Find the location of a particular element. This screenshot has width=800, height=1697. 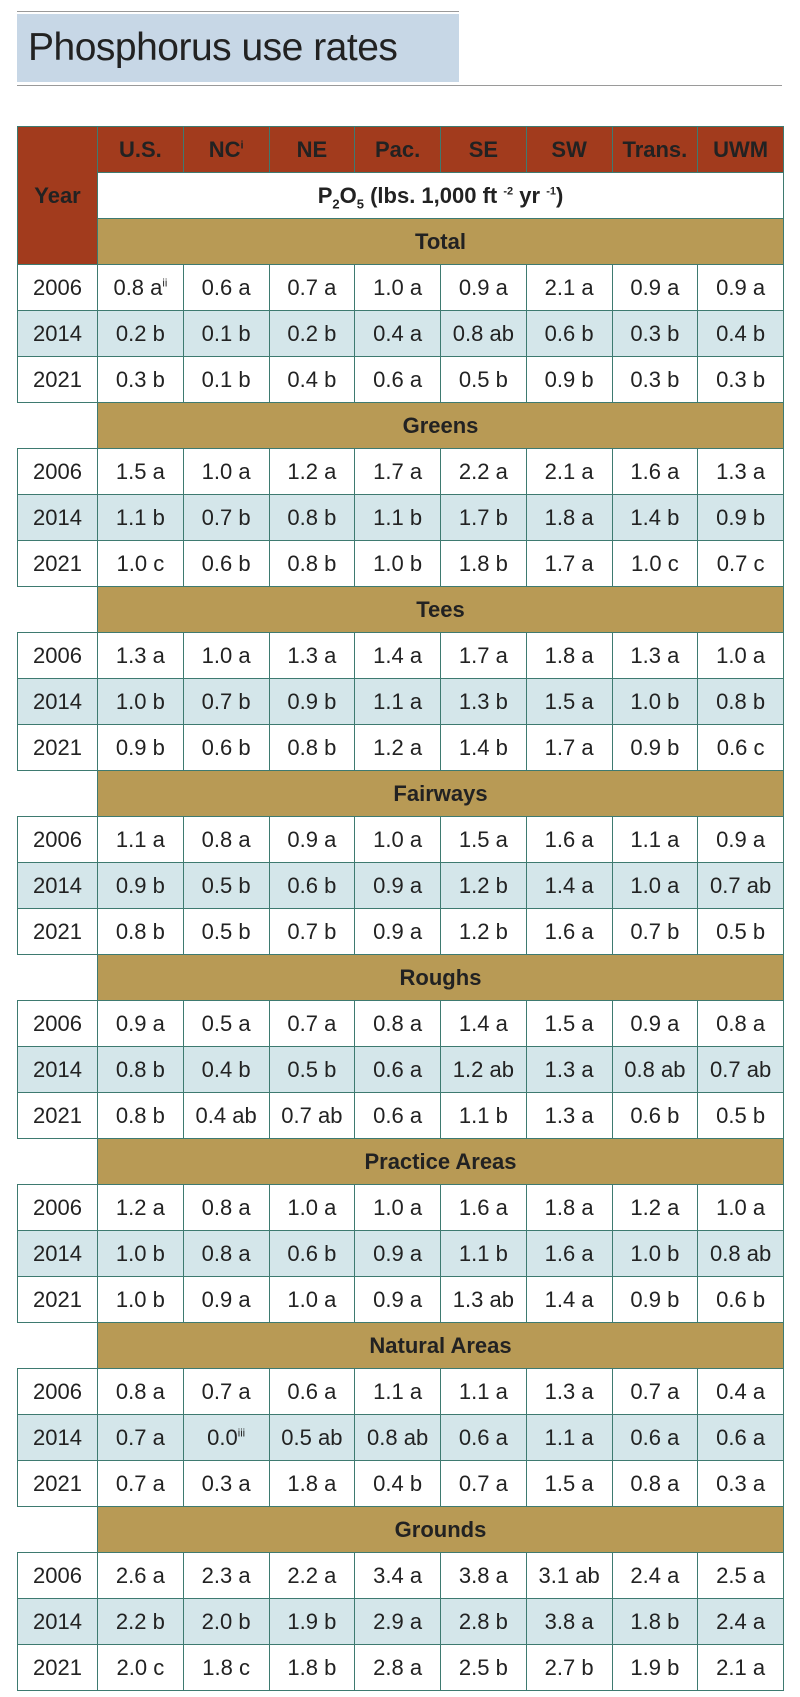

value-cell: 0.8 b is located at coordinates (740, 701).